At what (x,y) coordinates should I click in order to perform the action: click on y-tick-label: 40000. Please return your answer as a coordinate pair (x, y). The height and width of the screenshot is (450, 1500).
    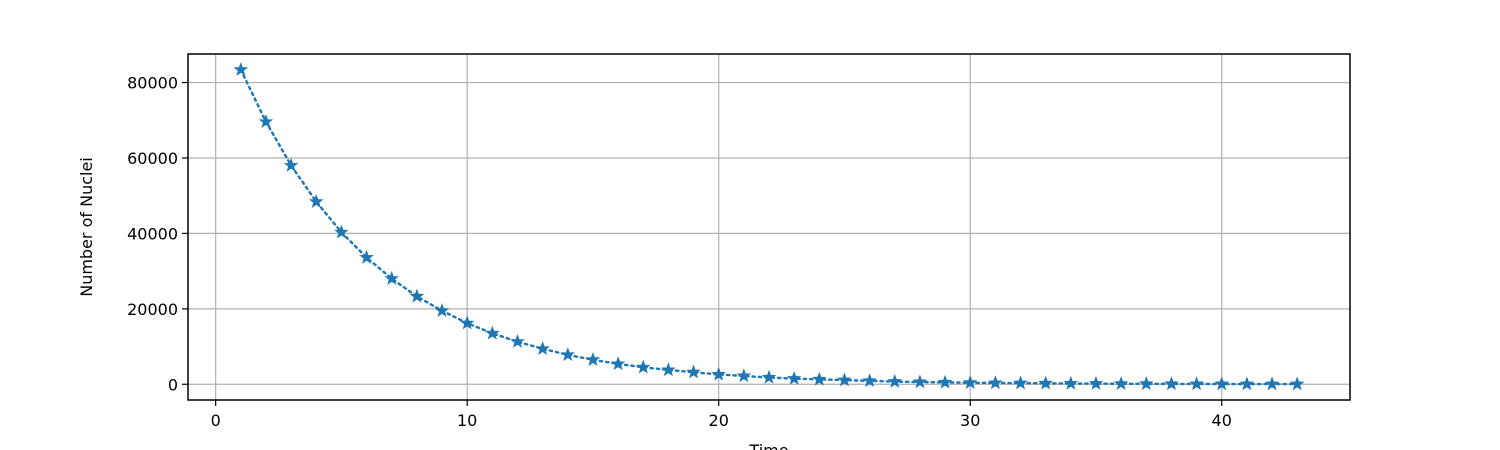
    Looking at the image, I should click on (152, 233).